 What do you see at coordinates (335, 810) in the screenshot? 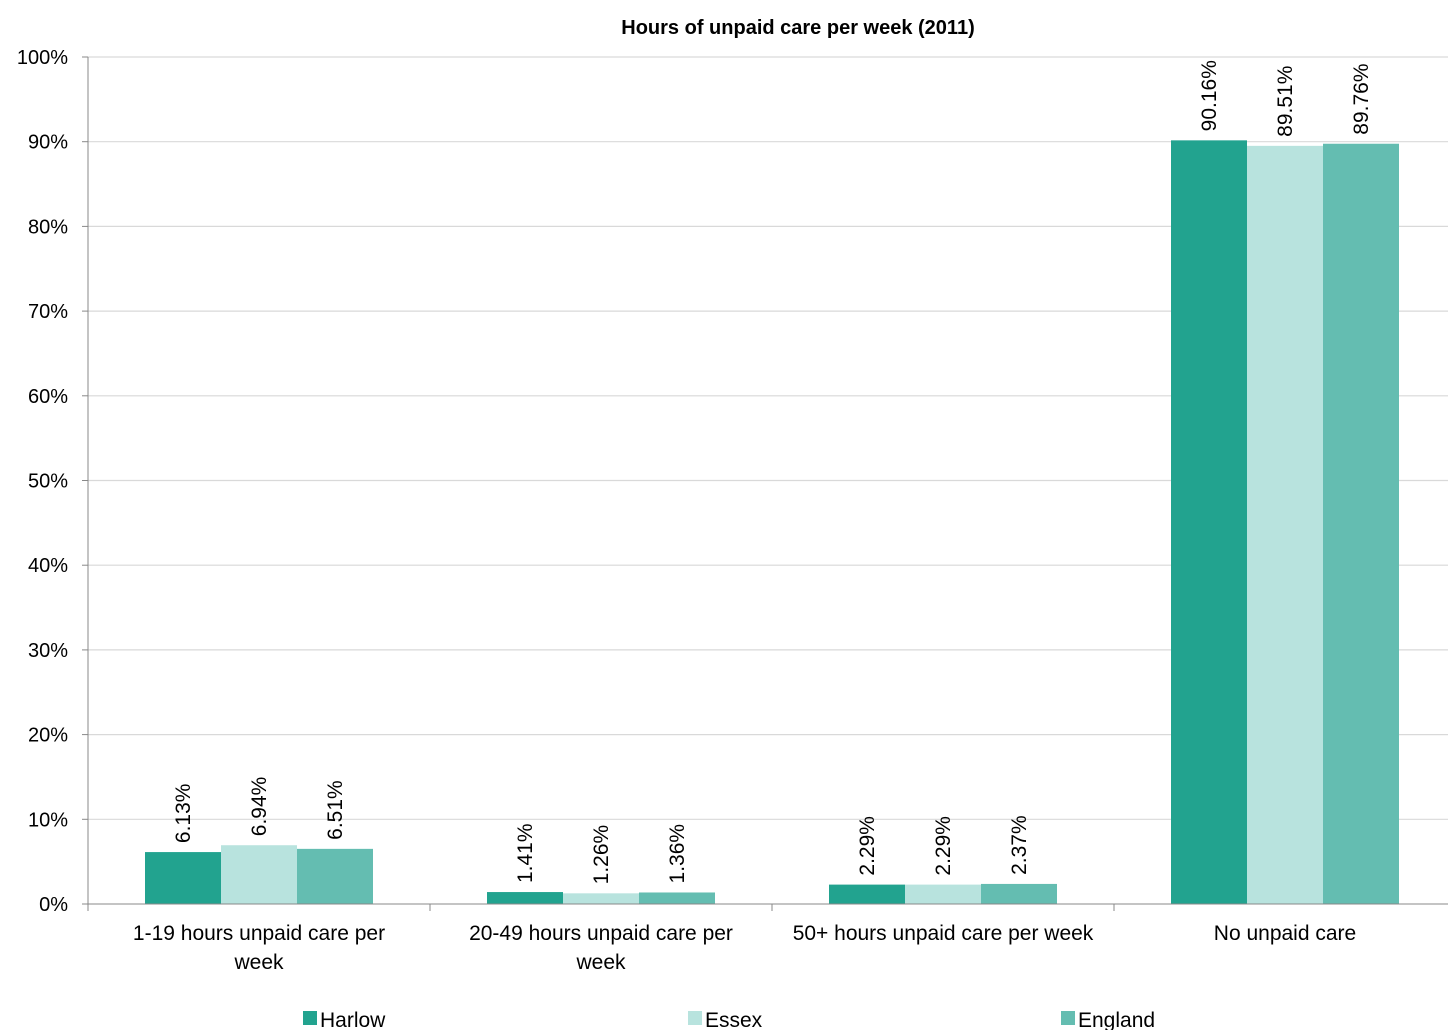
I see `data-label: 6.51%` at bounding box center [335, 810].